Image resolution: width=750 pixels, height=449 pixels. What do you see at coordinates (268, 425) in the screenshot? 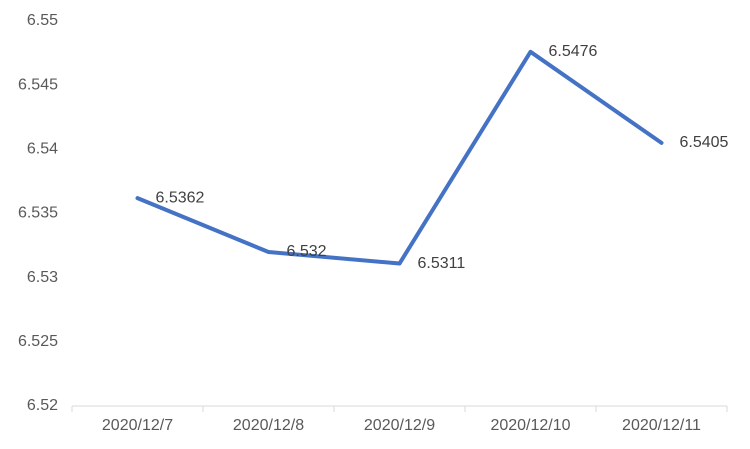
I see `x-tick-label: 2020/12/8` at bounding box center [268, 425].